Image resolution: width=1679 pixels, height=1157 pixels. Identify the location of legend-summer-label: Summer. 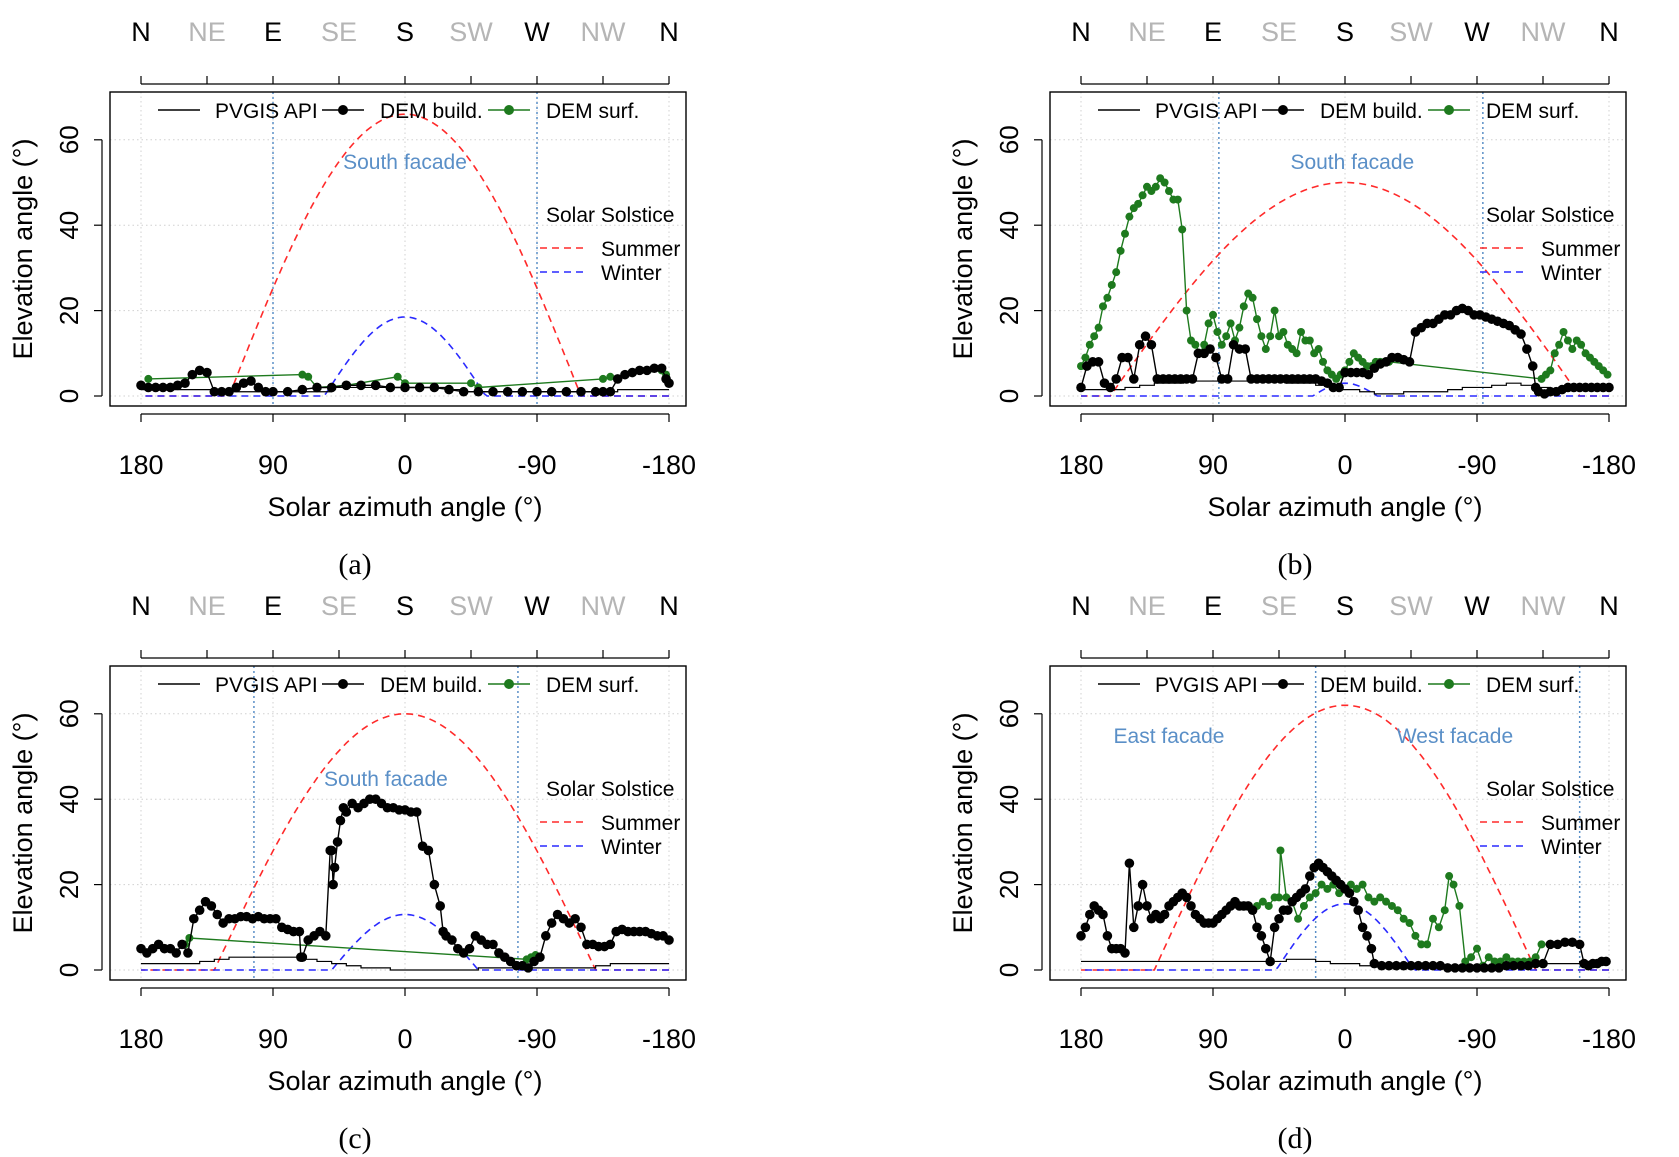
(1580, 249).